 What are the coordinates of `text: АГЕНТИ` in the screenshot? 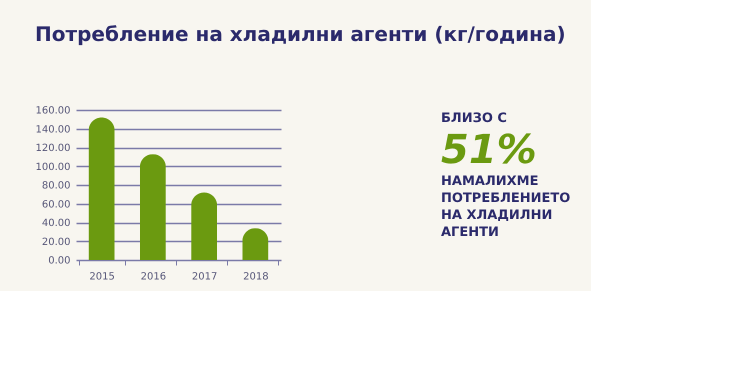 It's located at (470, 232).